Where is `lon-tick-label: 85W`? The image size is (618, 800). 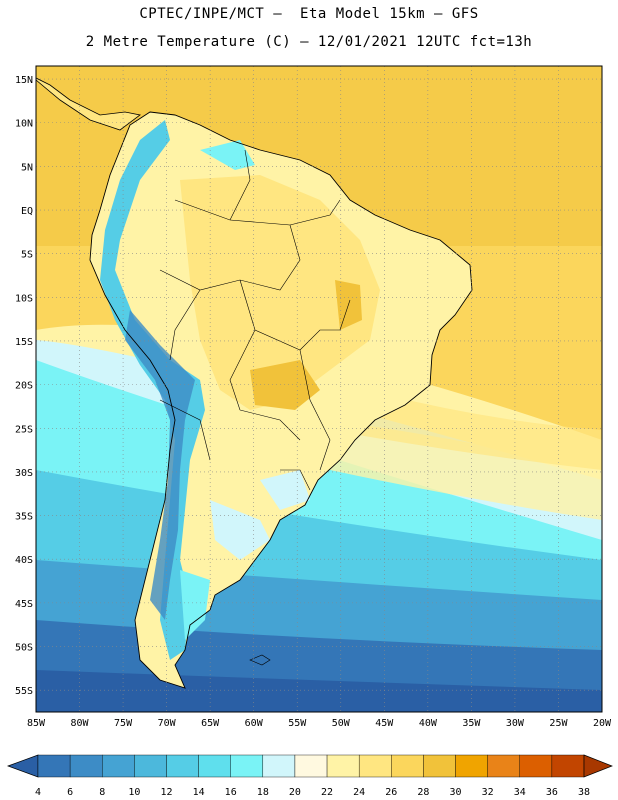
lon-tick-label: 85W is located at coordinates (36, 723).